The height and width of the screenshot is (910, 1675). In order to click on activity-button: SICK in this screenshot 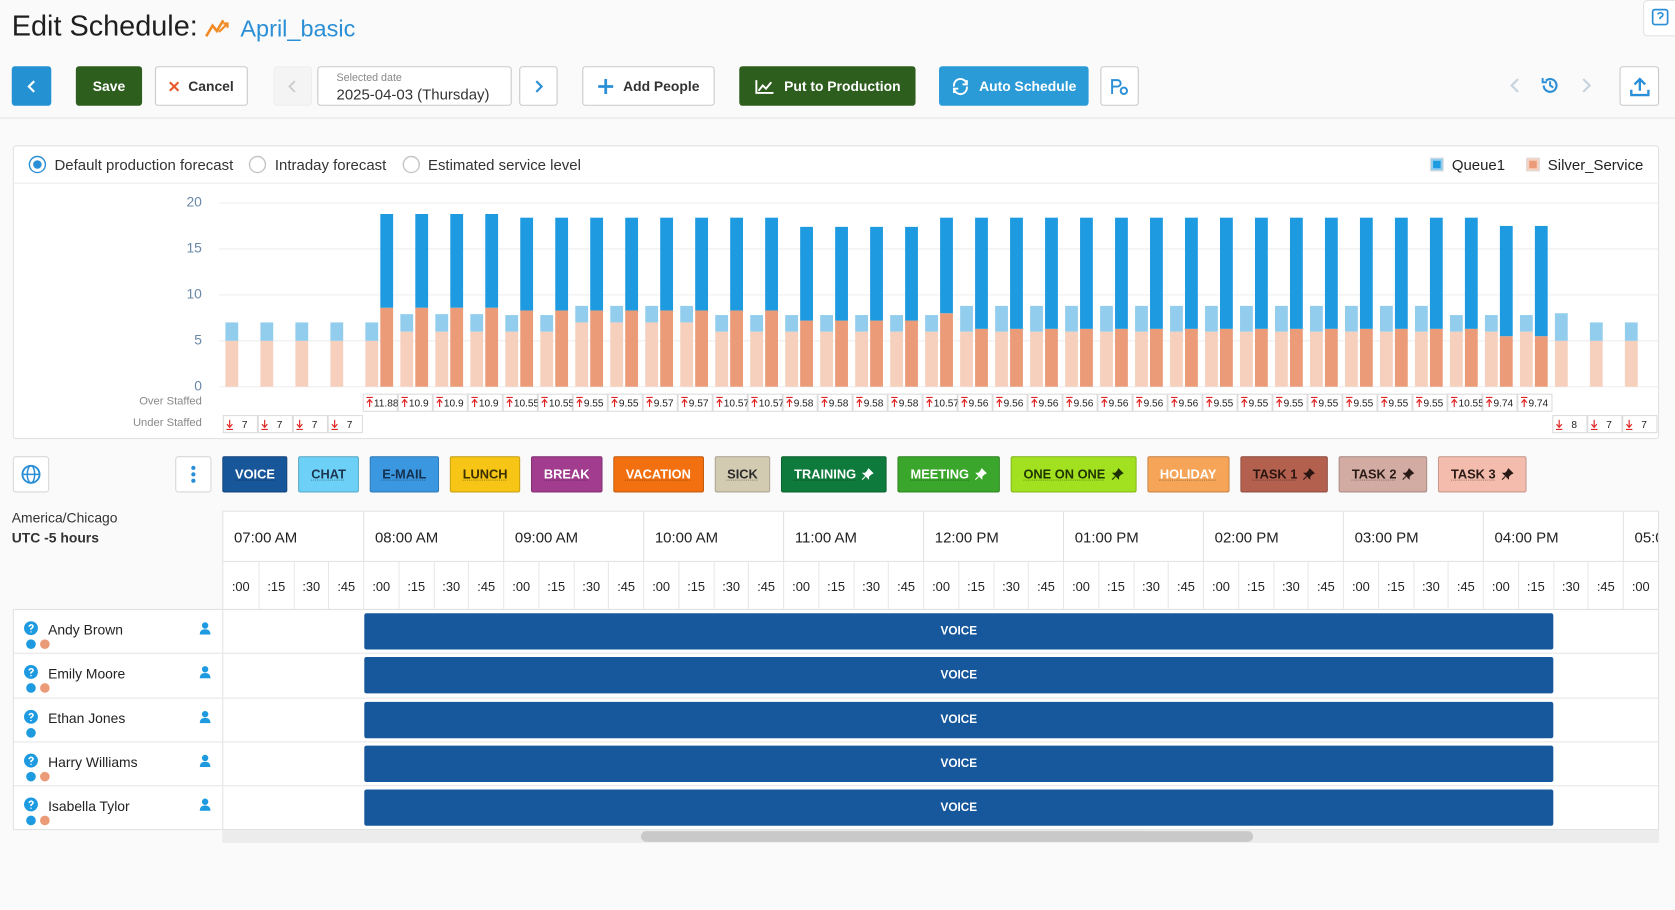, I will do `click(742, 474)`.